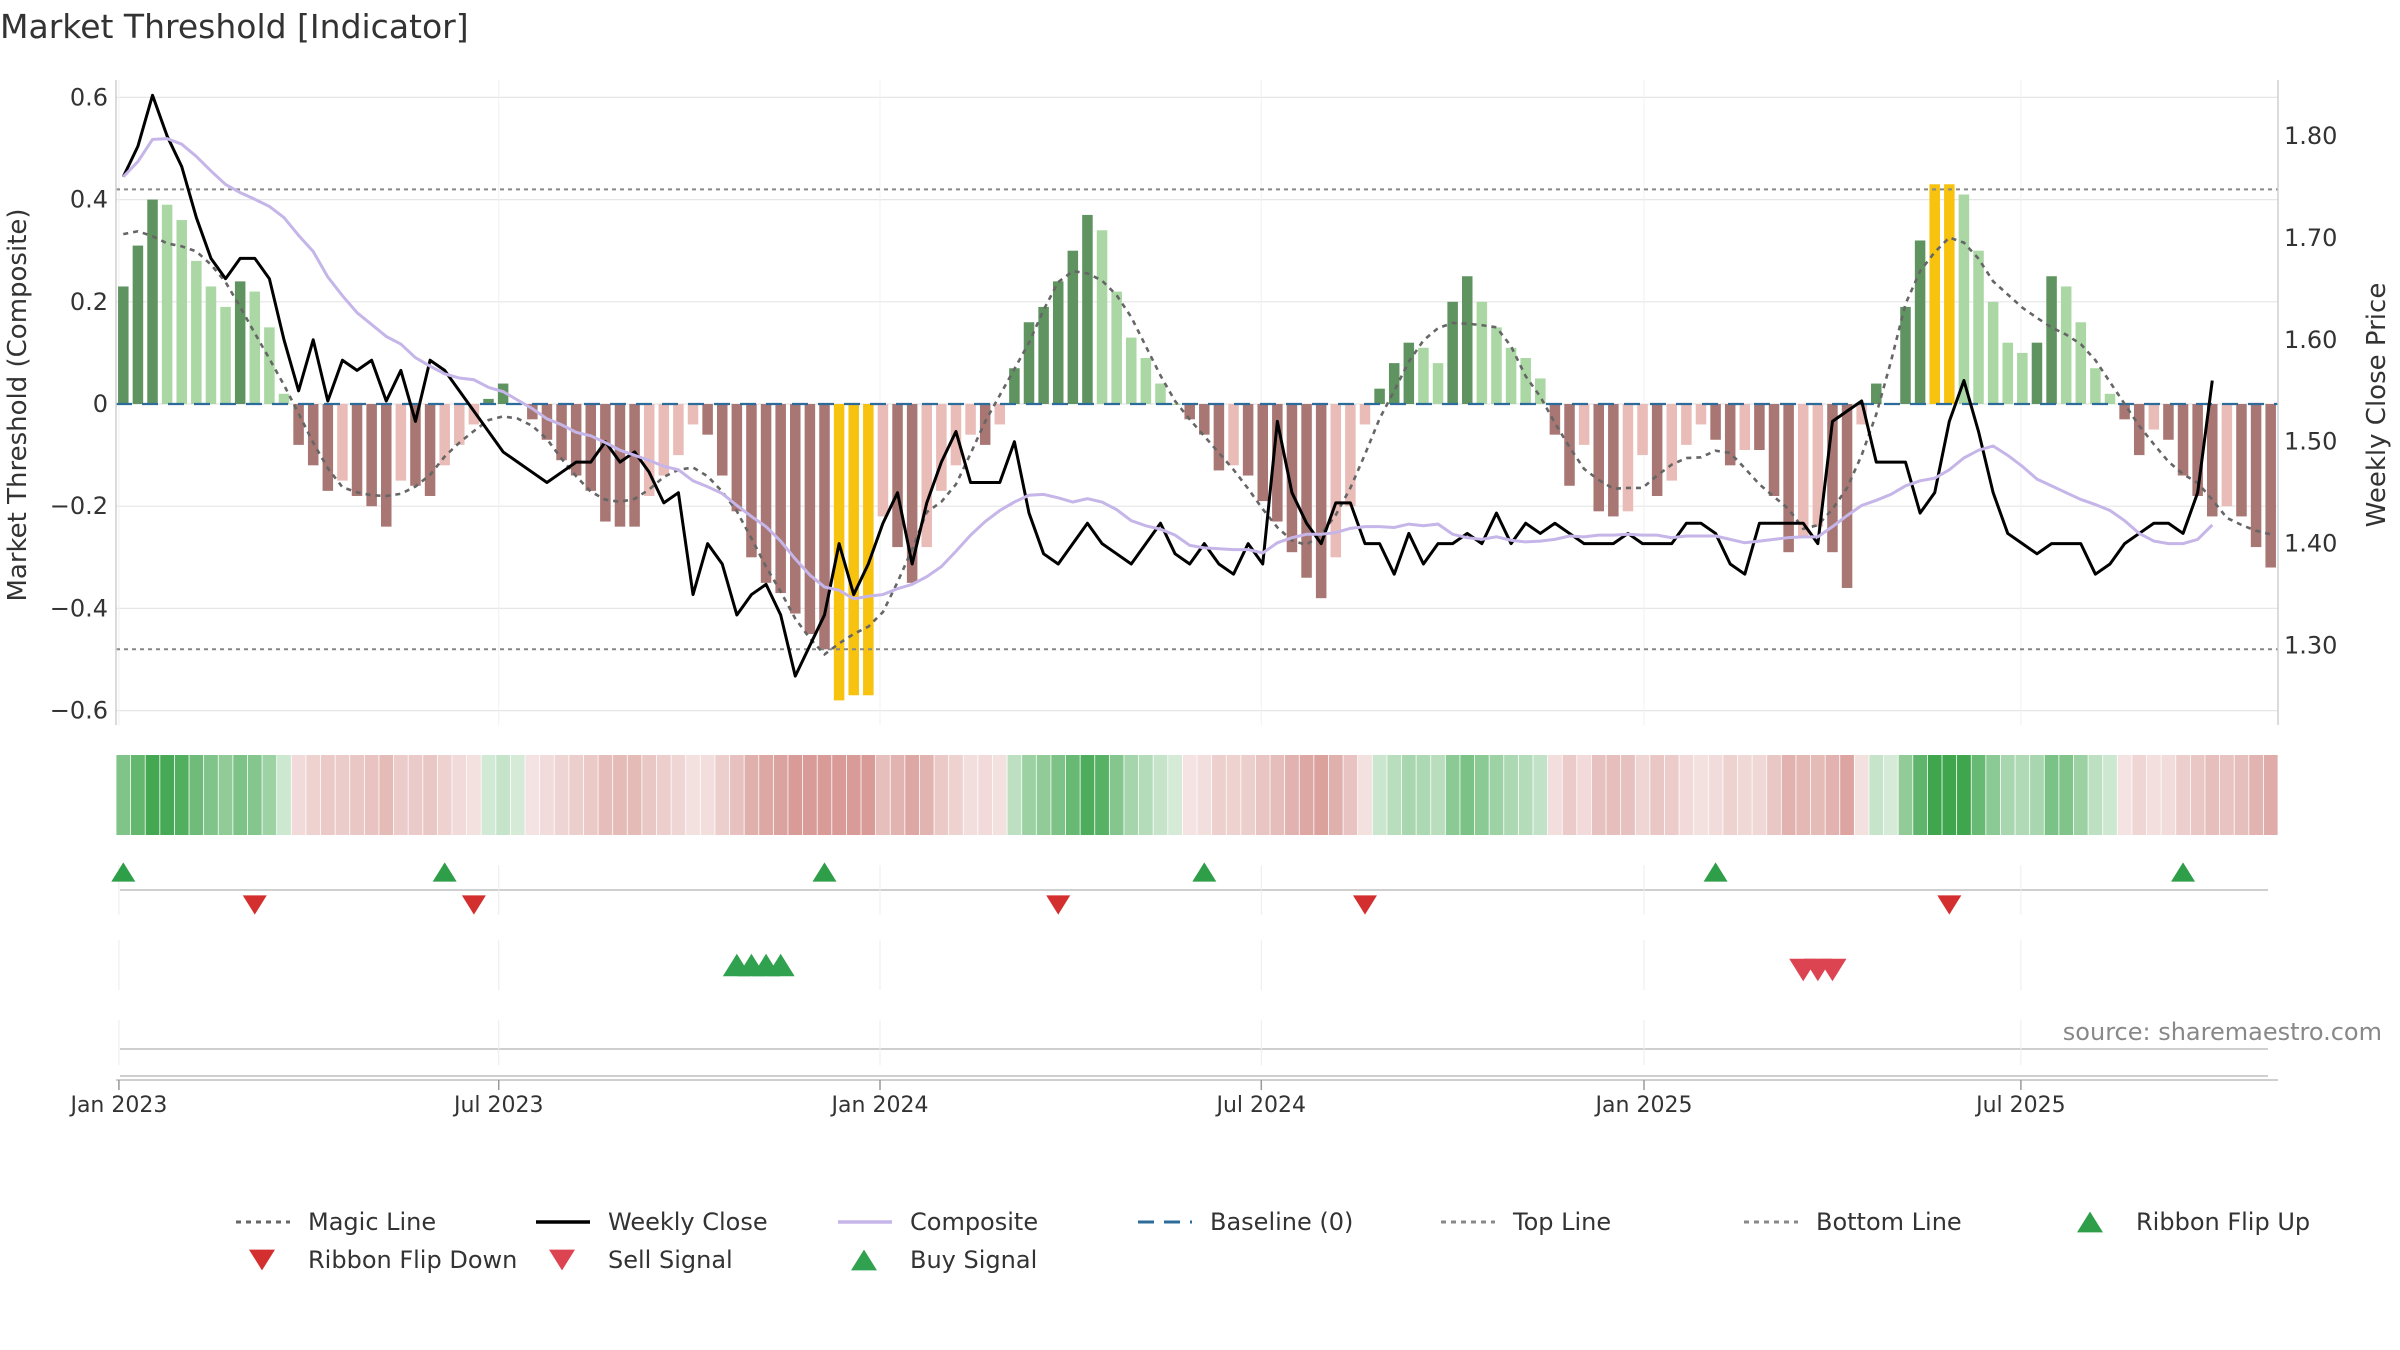 The height and width of the screenshot is (1350, 2400). I want to click on y-right-tick-label: 1.80, so click(2310, 136).